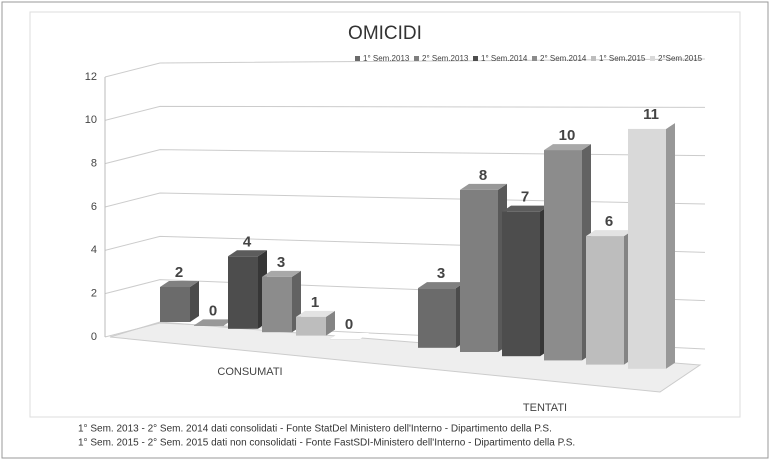 The image size is (772, 462). What do you see at coordinates (94, 207) in the screenshot?
I see `y-tick-label: 6` at bounding box center [94, 207].